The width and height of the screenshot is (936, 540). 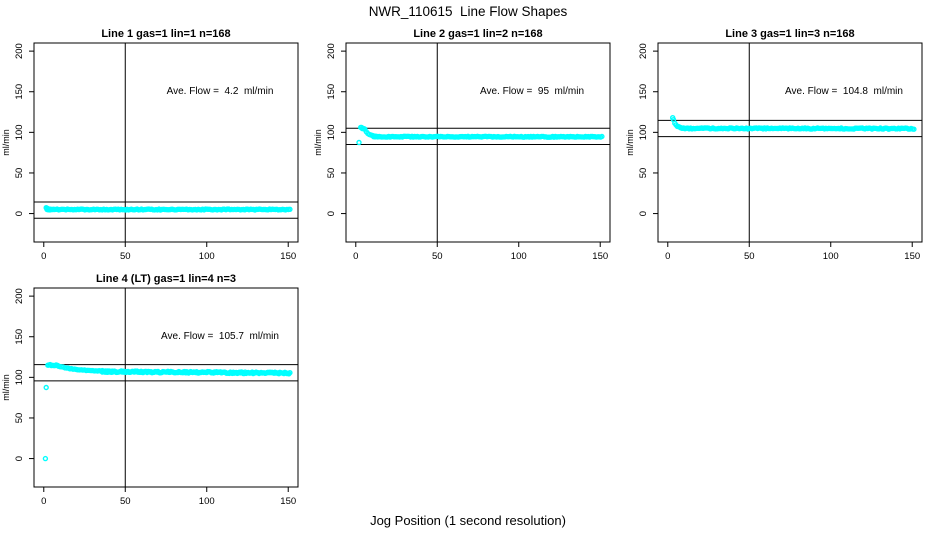 I want to click on subplot-line4-title: Line 4 (LT) gas=1 lin=4 n=3, so click(x=166, y=279).